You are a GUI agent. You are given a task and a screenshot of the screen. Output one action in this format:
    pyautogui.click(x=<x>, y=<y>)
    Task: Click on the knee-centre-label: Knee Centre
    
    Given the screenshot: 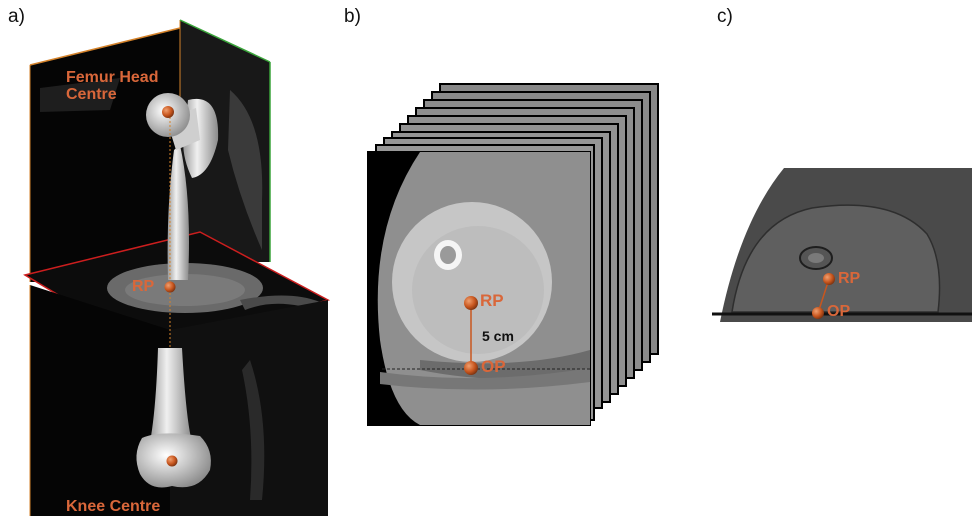 What is the action you would take?
    pyautogui.click(x=113, y=506)
    